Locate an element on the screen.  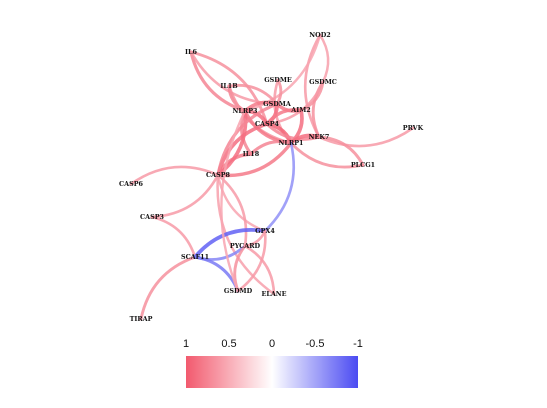
node-label-nek7: NEK7 is located at coordinates (319, 137).